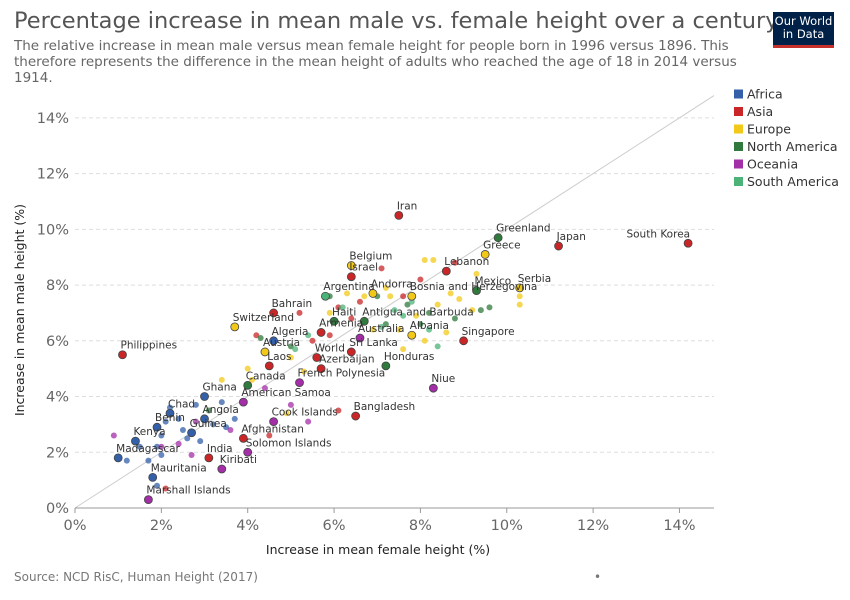 This screenshot has width=850, height=600. I want to click on legend-item: Oceania, so click(772, 164).